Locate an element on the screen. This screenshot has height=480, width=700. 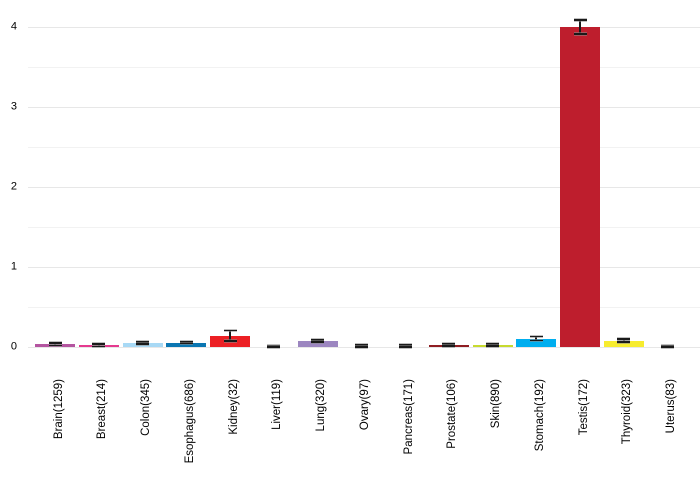
error-cap-top-liver is located at coordinates (274, 345).